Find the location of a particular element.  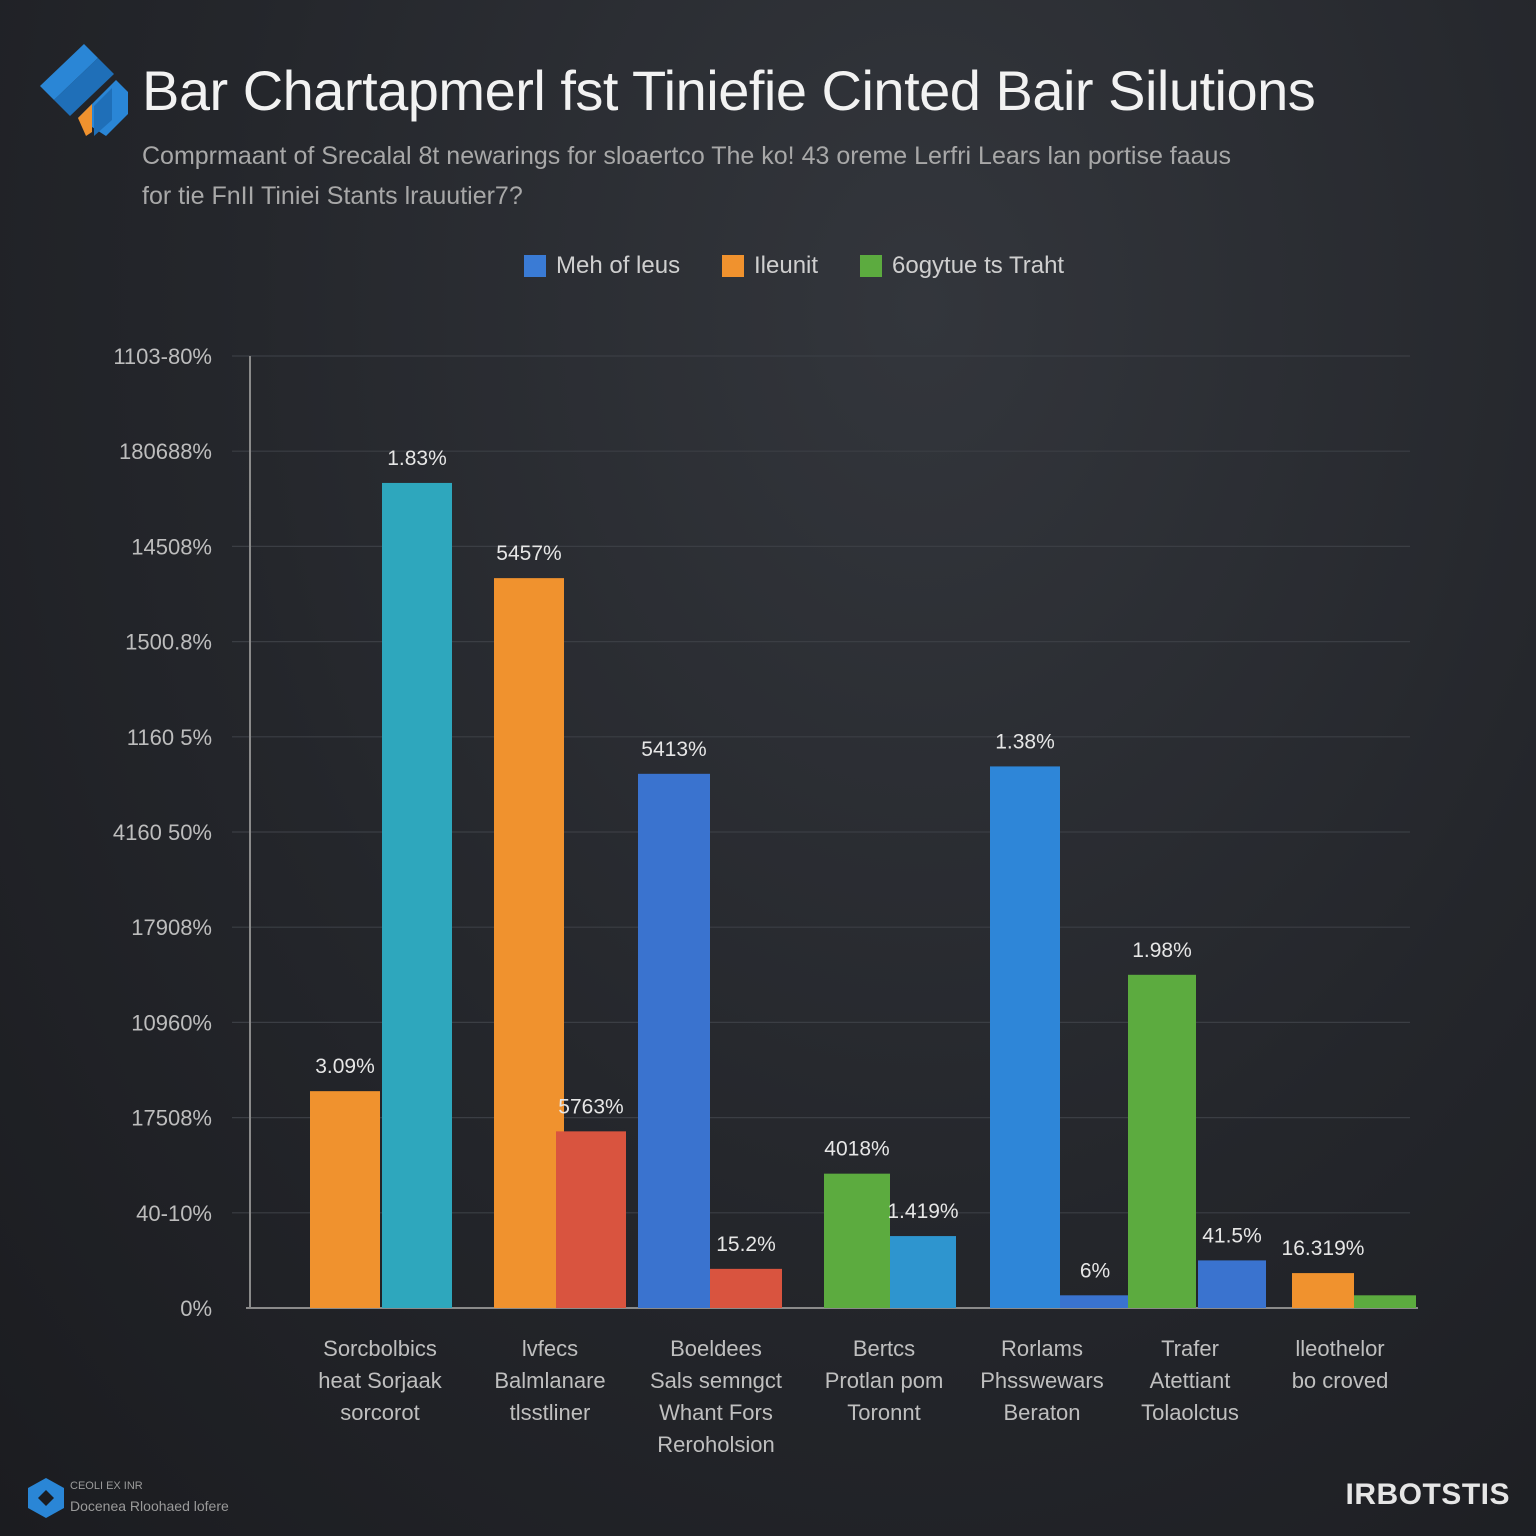

bar-data-label: 15.2% is located at coordinates (746, 1244).